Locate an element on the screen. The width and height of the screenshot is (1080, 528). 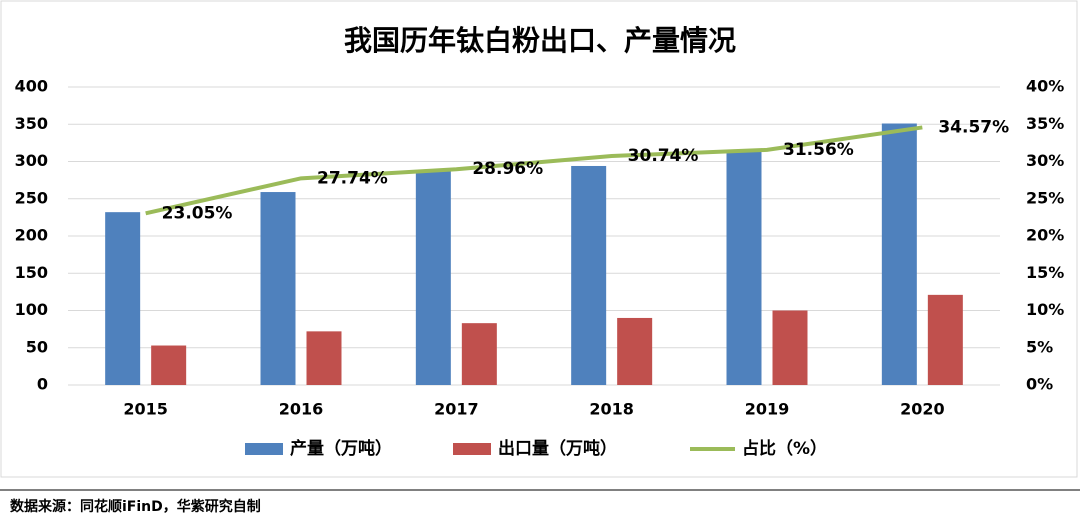
y-tick-label: 50 is located at coordinates (37, 346).